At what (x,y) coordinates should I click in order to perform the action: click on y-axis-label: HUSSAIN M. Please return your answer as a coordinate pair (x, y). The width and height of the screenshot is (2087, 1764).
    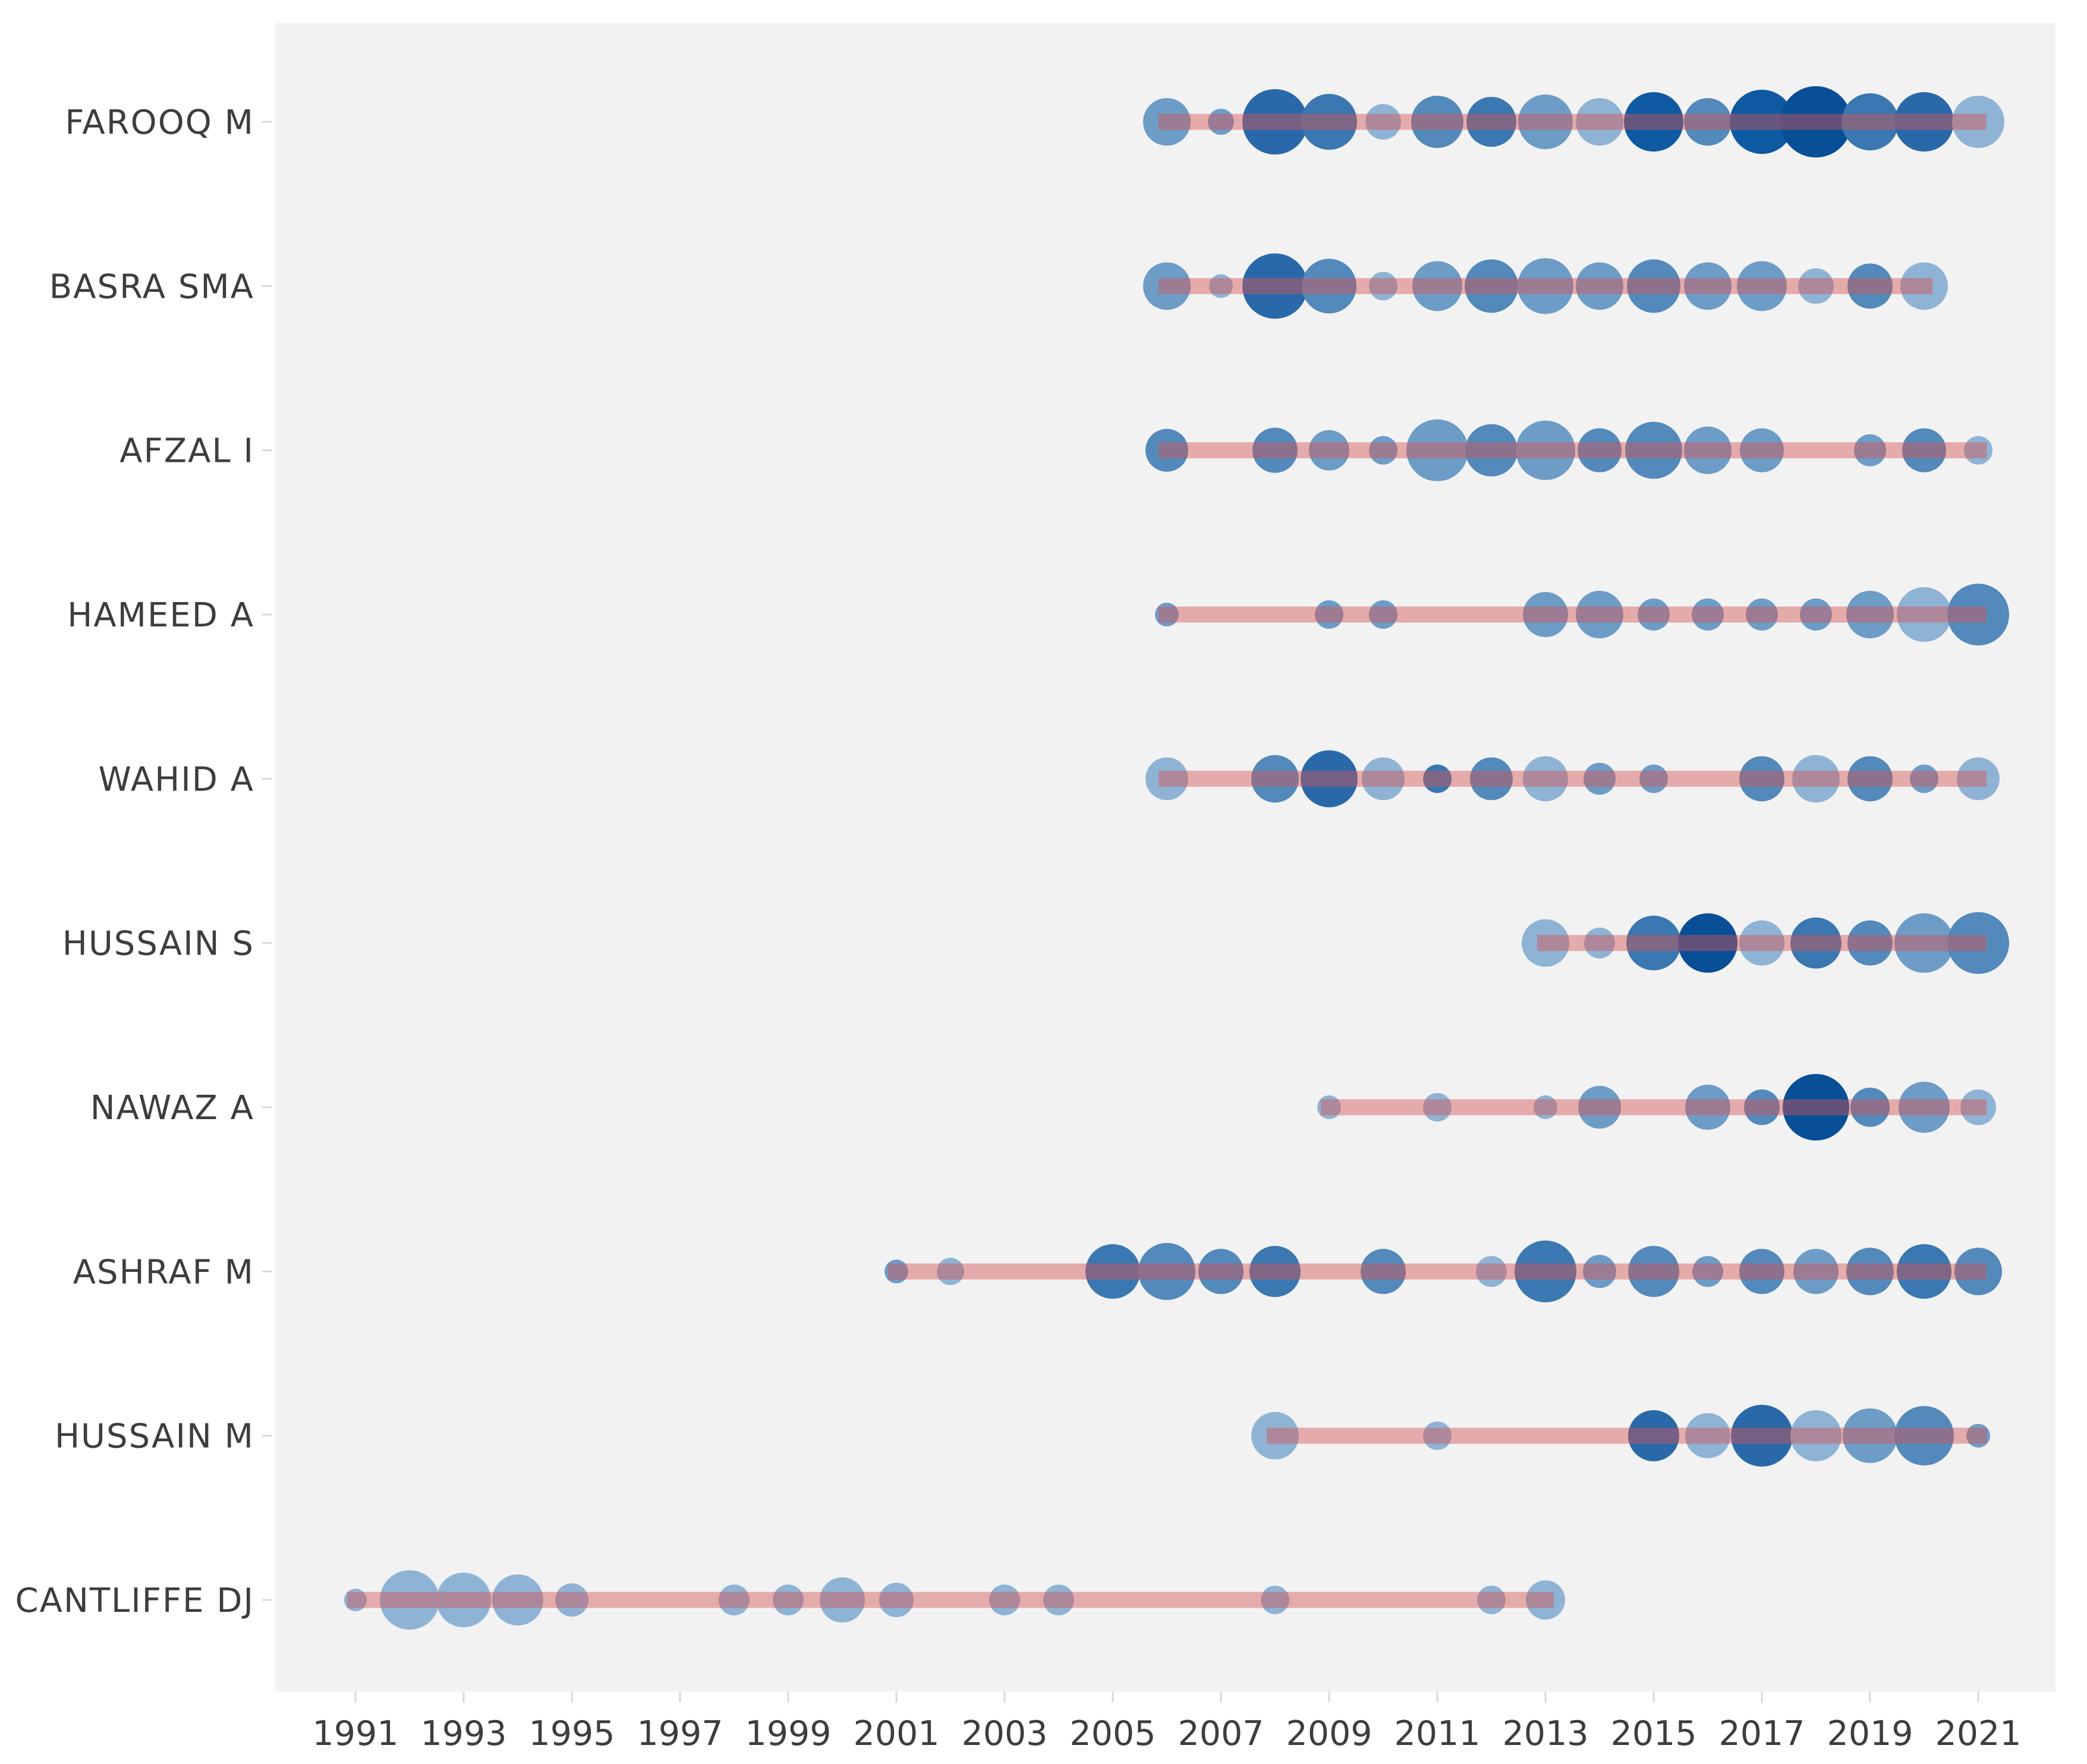
    Looking at the image, I should click on (154, 1437).